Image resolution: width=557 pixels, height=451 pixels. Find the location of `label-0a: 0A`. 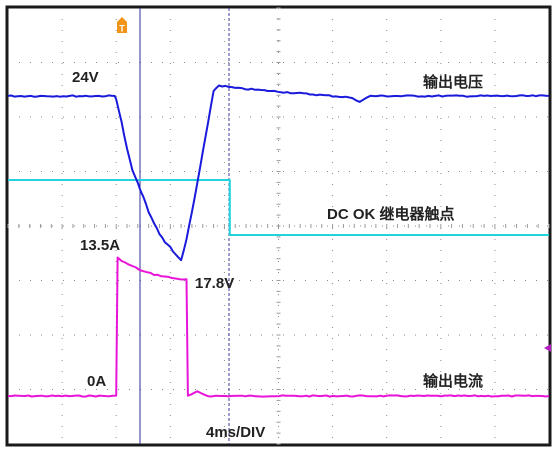

label-0a: 0A is located at coordinates (96, 381).